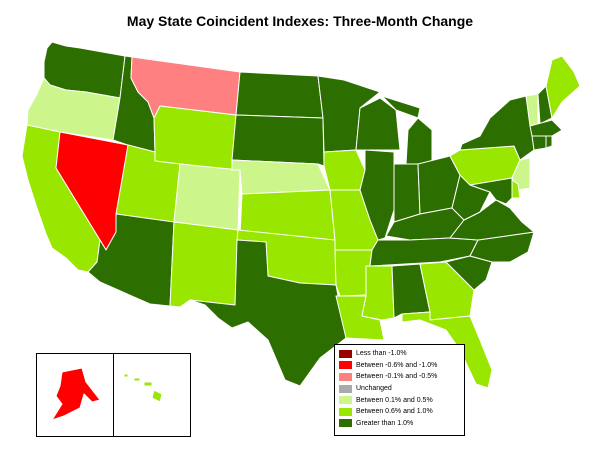  I want to click on state-ME, so click(563, 87).